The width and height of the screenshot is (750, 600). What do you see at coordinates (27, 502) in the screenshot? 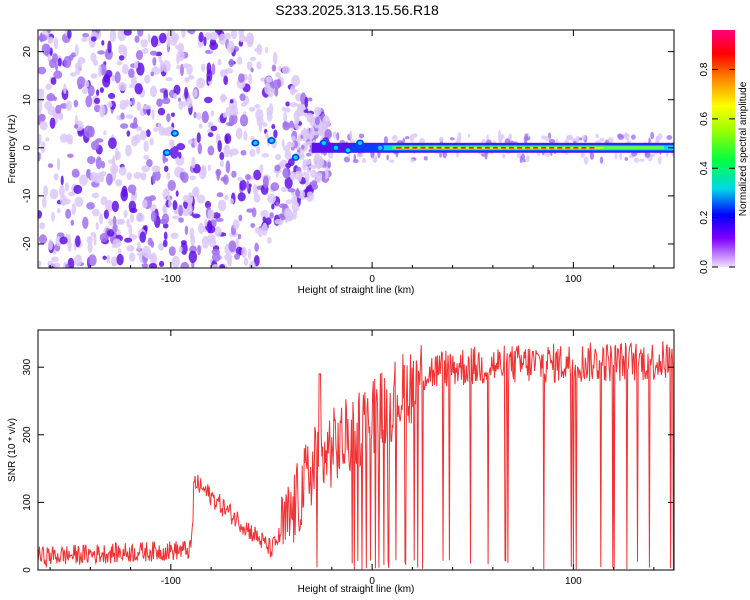
I see `y-tick-label: 100` at bounding box center [27, 502].